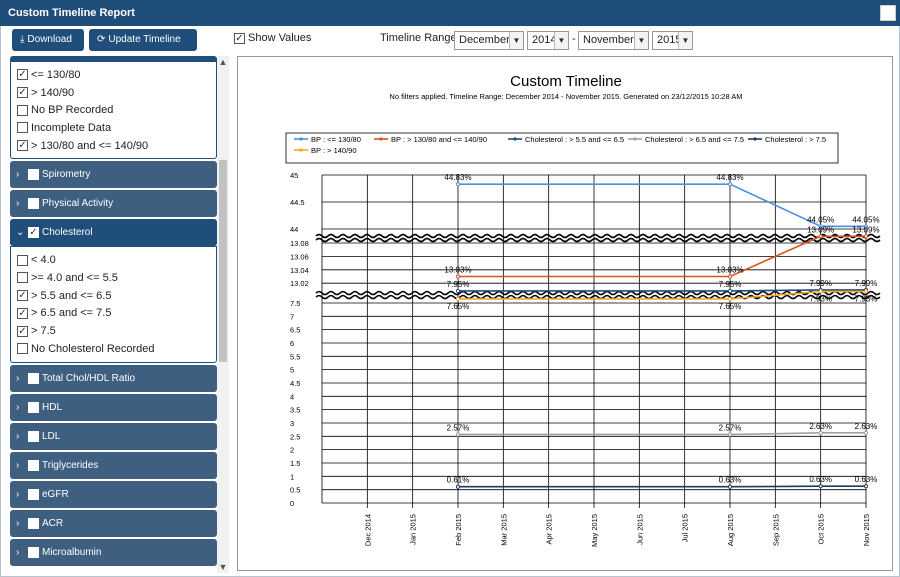  I want to click on cholesterol-checkbox: ✓, so click(33, 233).